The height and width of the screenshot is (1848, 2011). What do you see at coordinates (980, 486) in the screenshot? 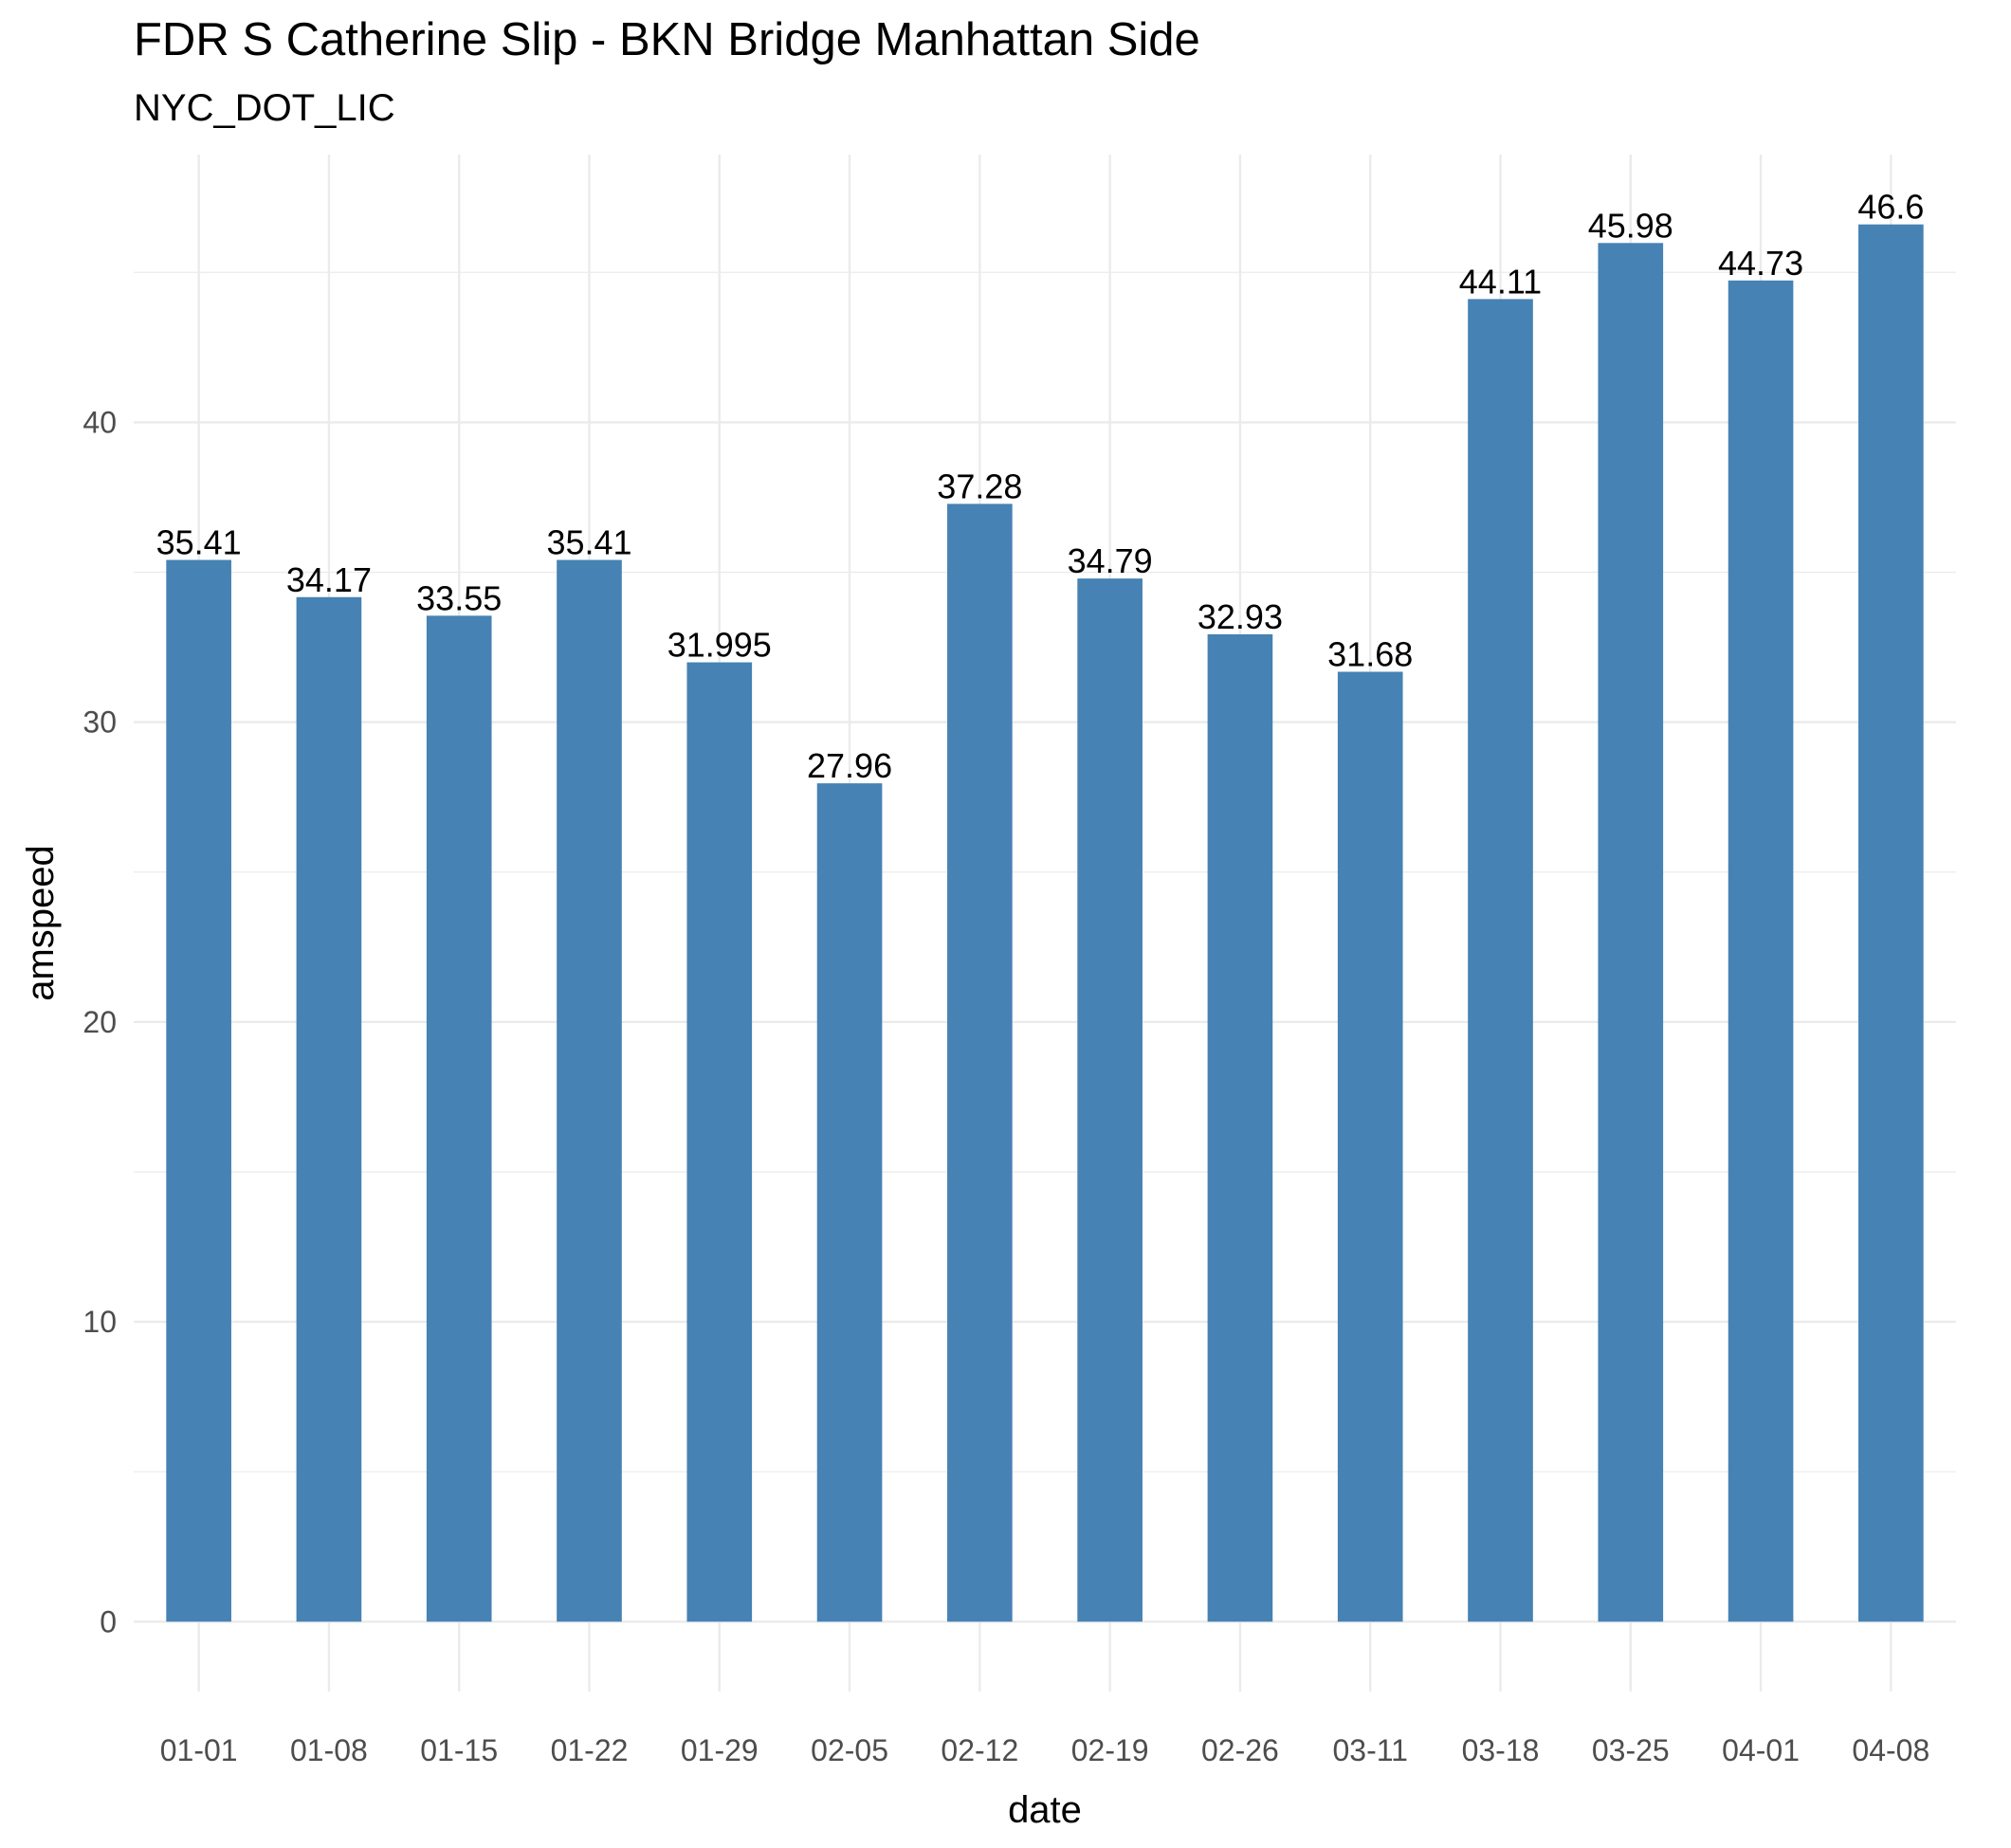
I see `data-label: 37.28` at bounding box center [980, 486].